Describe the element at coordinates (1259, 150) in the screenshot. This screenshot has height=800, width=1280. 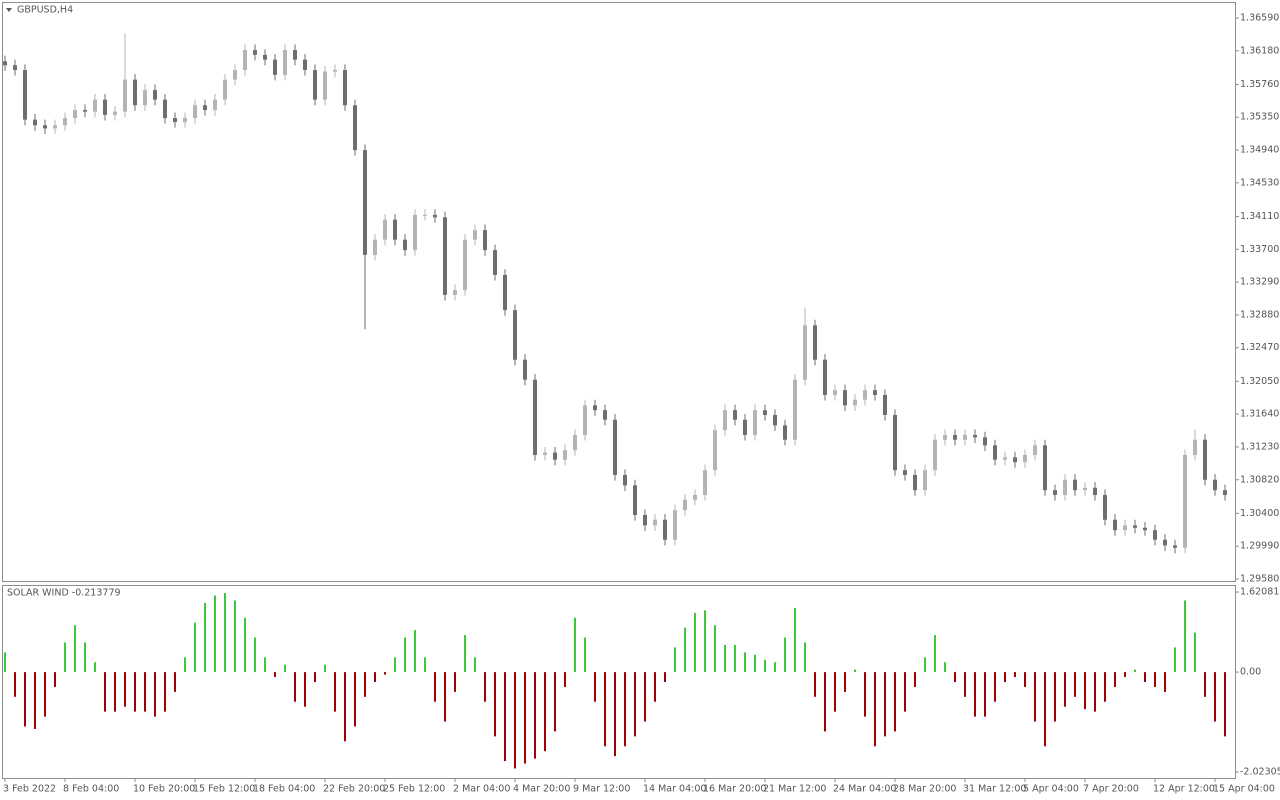
I see `y-tick-label: 1.34940` at that location.